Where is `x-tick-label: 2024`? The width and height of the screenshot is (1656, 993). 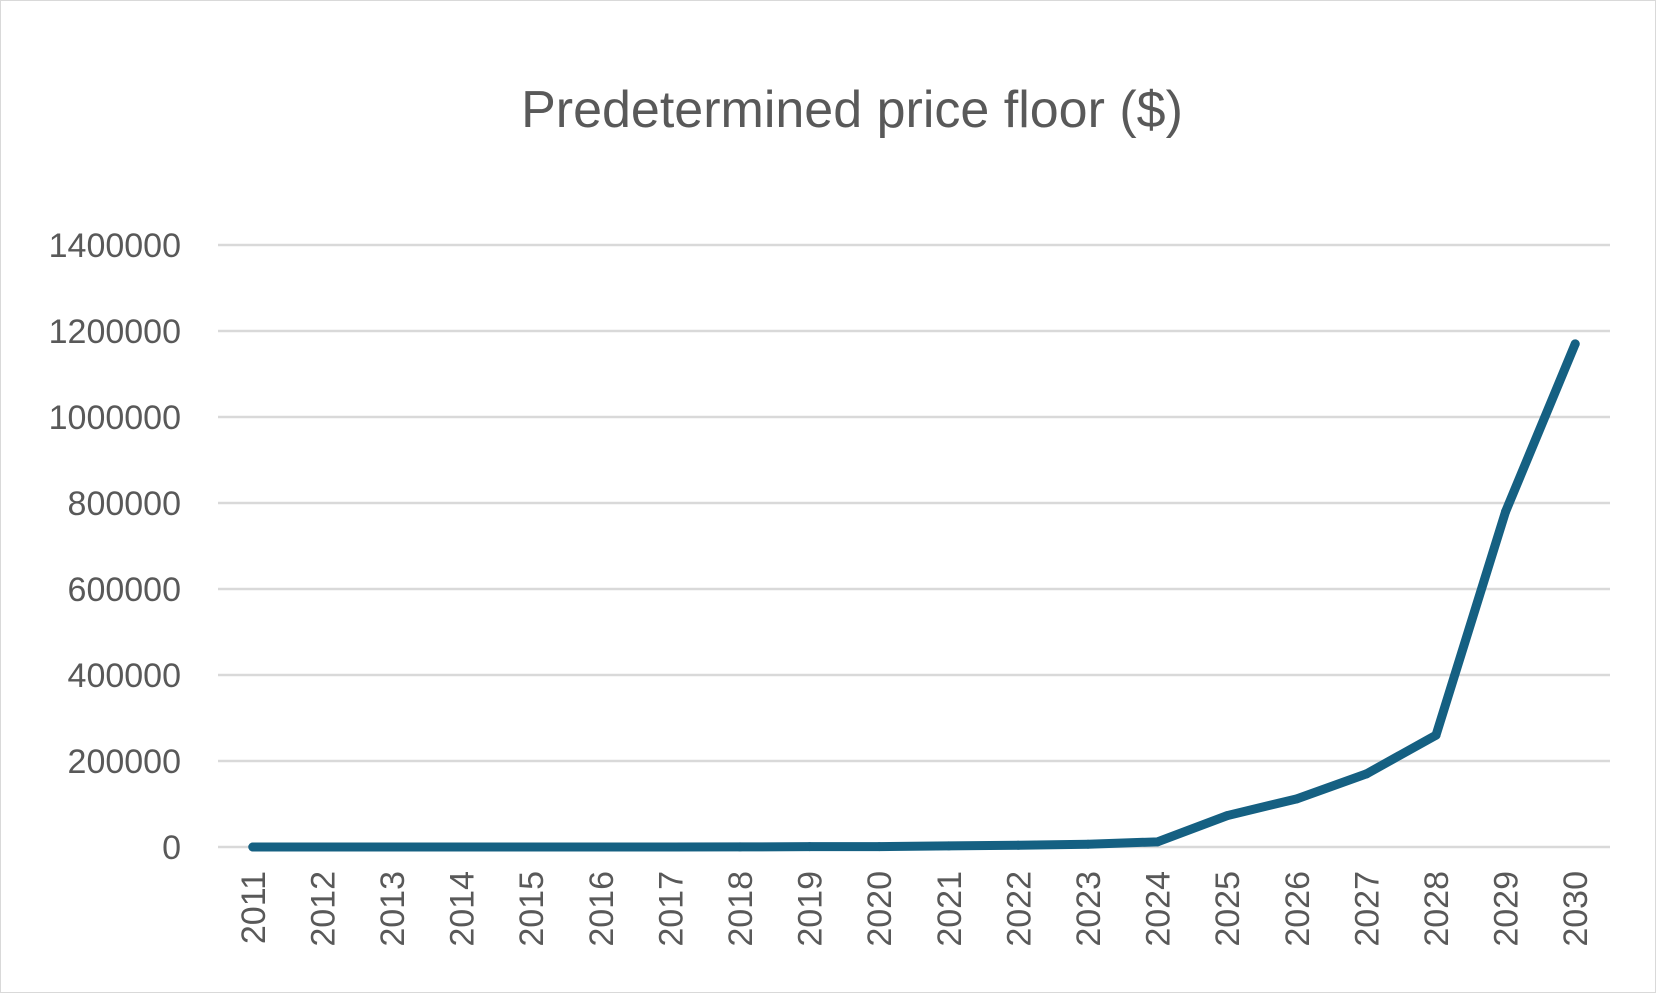 x-tick-label: 2024 is located at coordinates (1159, 909).